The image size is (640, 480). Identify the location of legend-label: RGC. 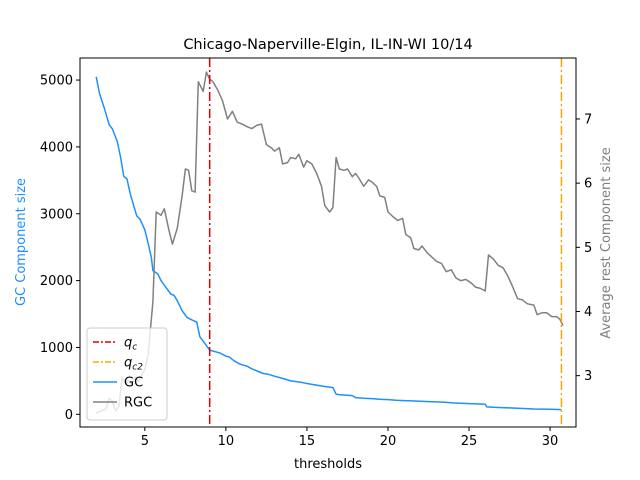
(138, 403).